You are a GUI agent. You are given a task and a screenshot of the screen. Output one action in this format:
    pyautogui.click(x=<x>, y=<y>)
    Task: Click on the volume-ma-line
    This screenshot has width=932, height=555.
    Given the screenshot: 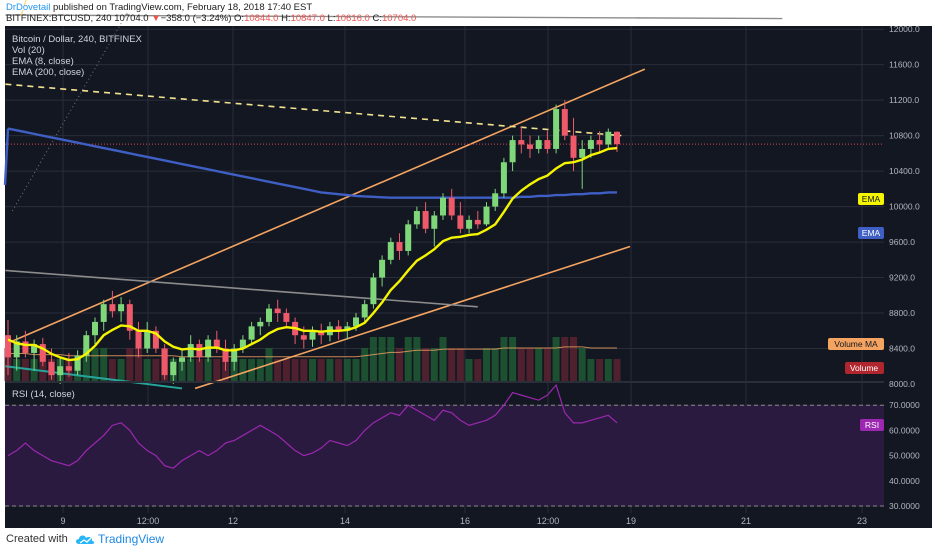 What is the action you would take?
    pyautogui.click(x=312, y=352)
    